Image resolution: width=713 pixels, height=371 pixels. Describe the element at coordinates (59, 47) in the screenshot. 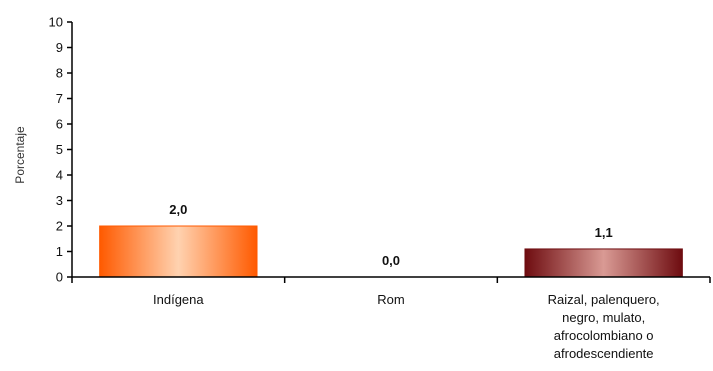

I see `y-tick-label: 9` at that location.